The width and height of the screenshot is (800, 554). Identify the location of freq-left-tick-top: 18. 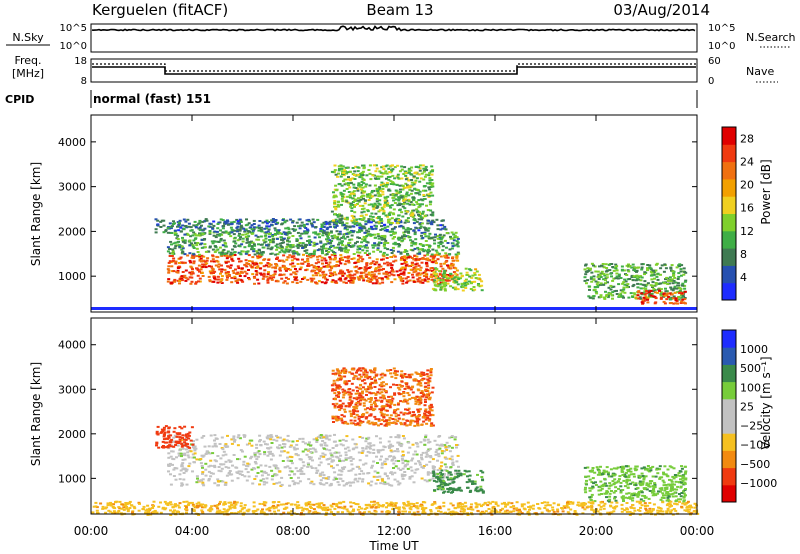
(80, 61).